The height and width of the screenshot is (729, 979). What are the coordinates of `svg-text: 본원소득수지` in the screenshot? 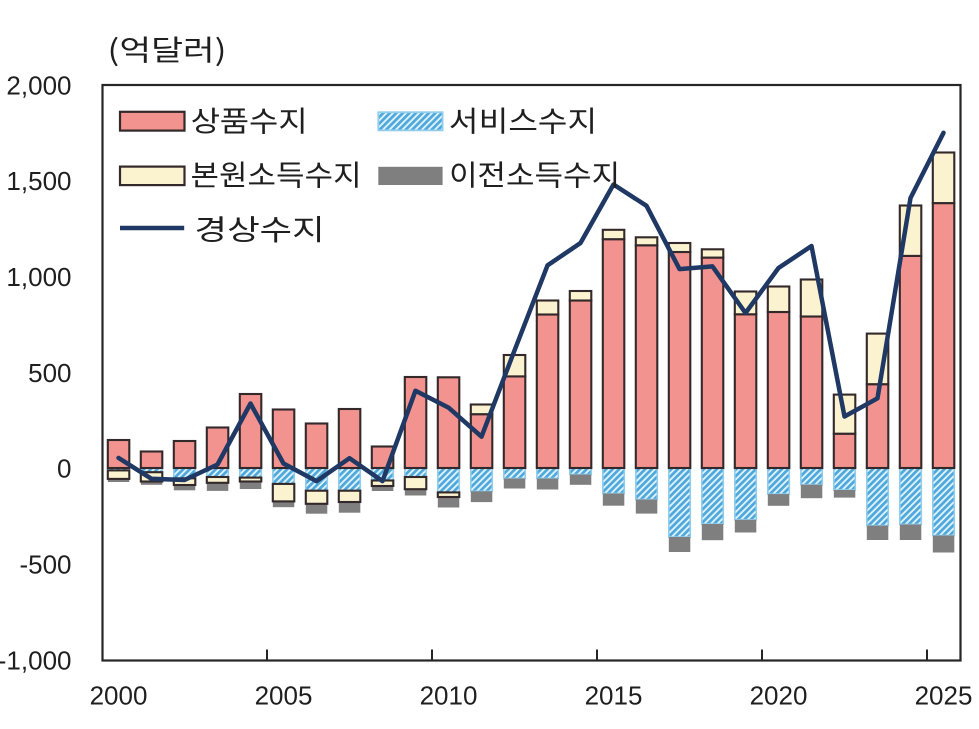 It's located at (276, 174).